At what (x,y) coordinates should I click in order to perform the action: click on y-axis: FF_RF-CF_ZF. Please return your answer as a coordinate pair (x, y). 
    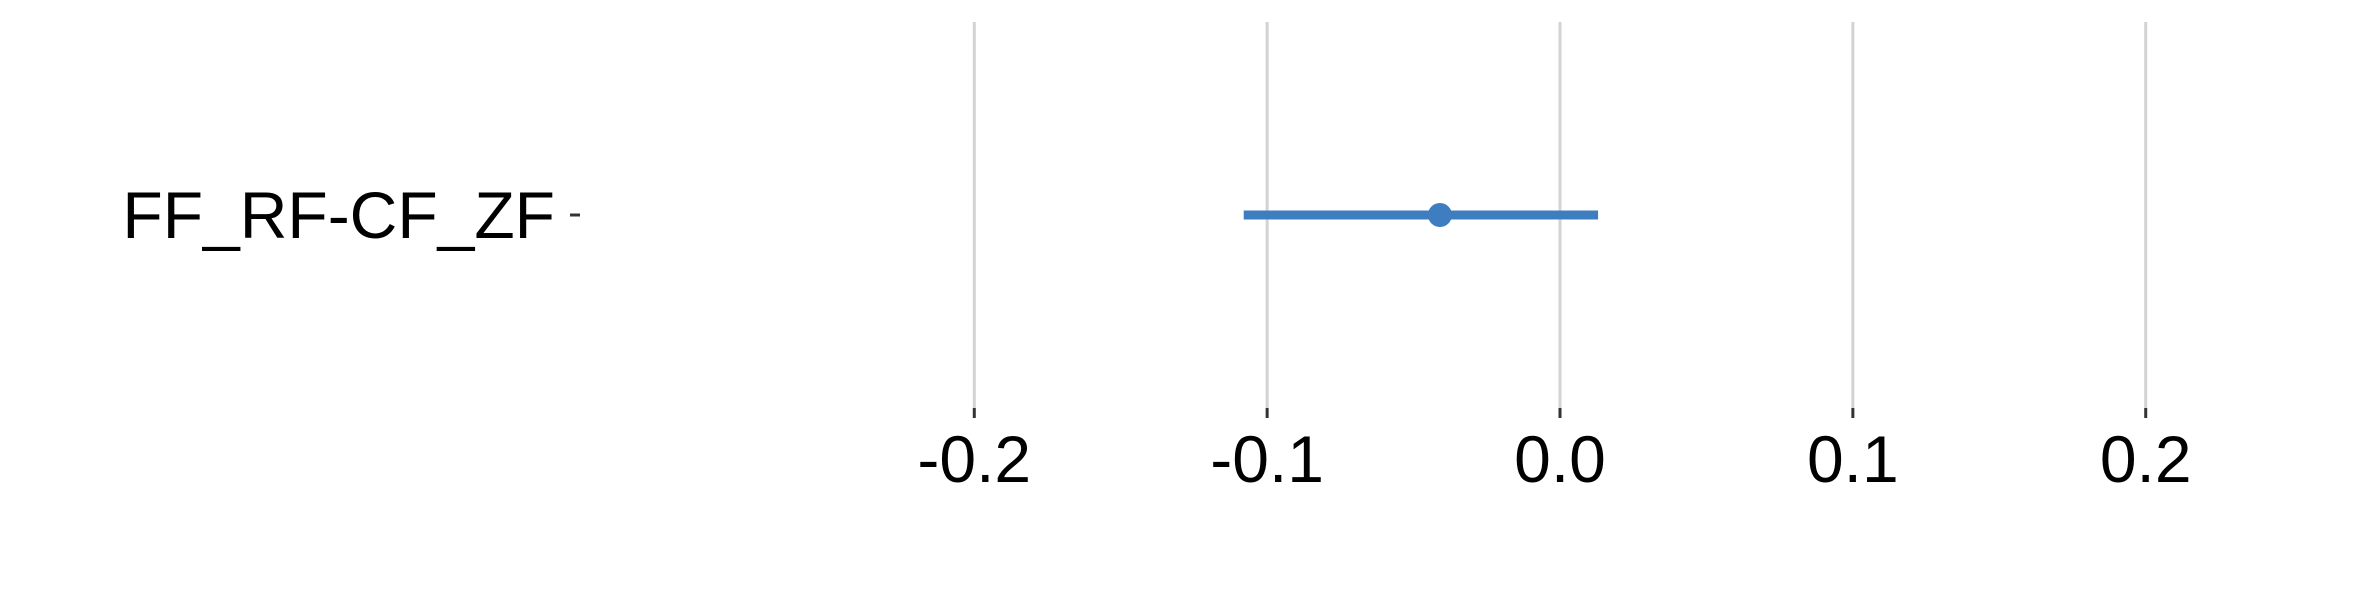
    Looking at the image, I should click on (351, 215).